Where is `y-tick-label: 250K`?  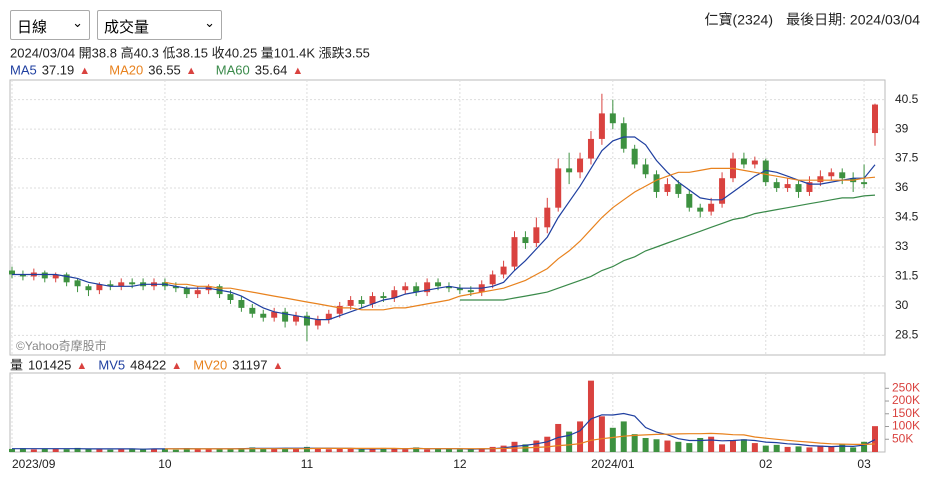
y-tick-label: 250K is located at coordinates (906, 387).